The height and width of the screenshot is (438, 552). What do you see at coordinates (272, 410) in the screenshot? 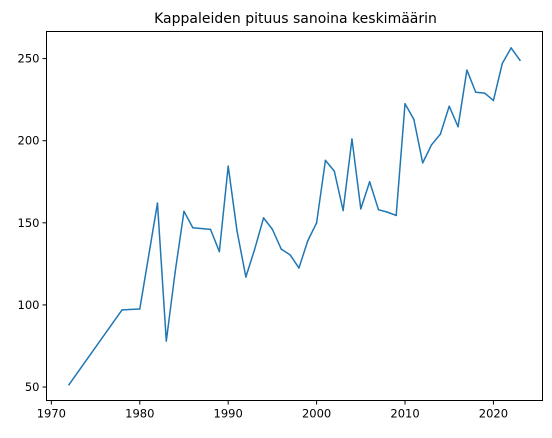
I see `x-axis: 1970 1980 1990 2000 2010 2020` at bounding box center [272, 410].